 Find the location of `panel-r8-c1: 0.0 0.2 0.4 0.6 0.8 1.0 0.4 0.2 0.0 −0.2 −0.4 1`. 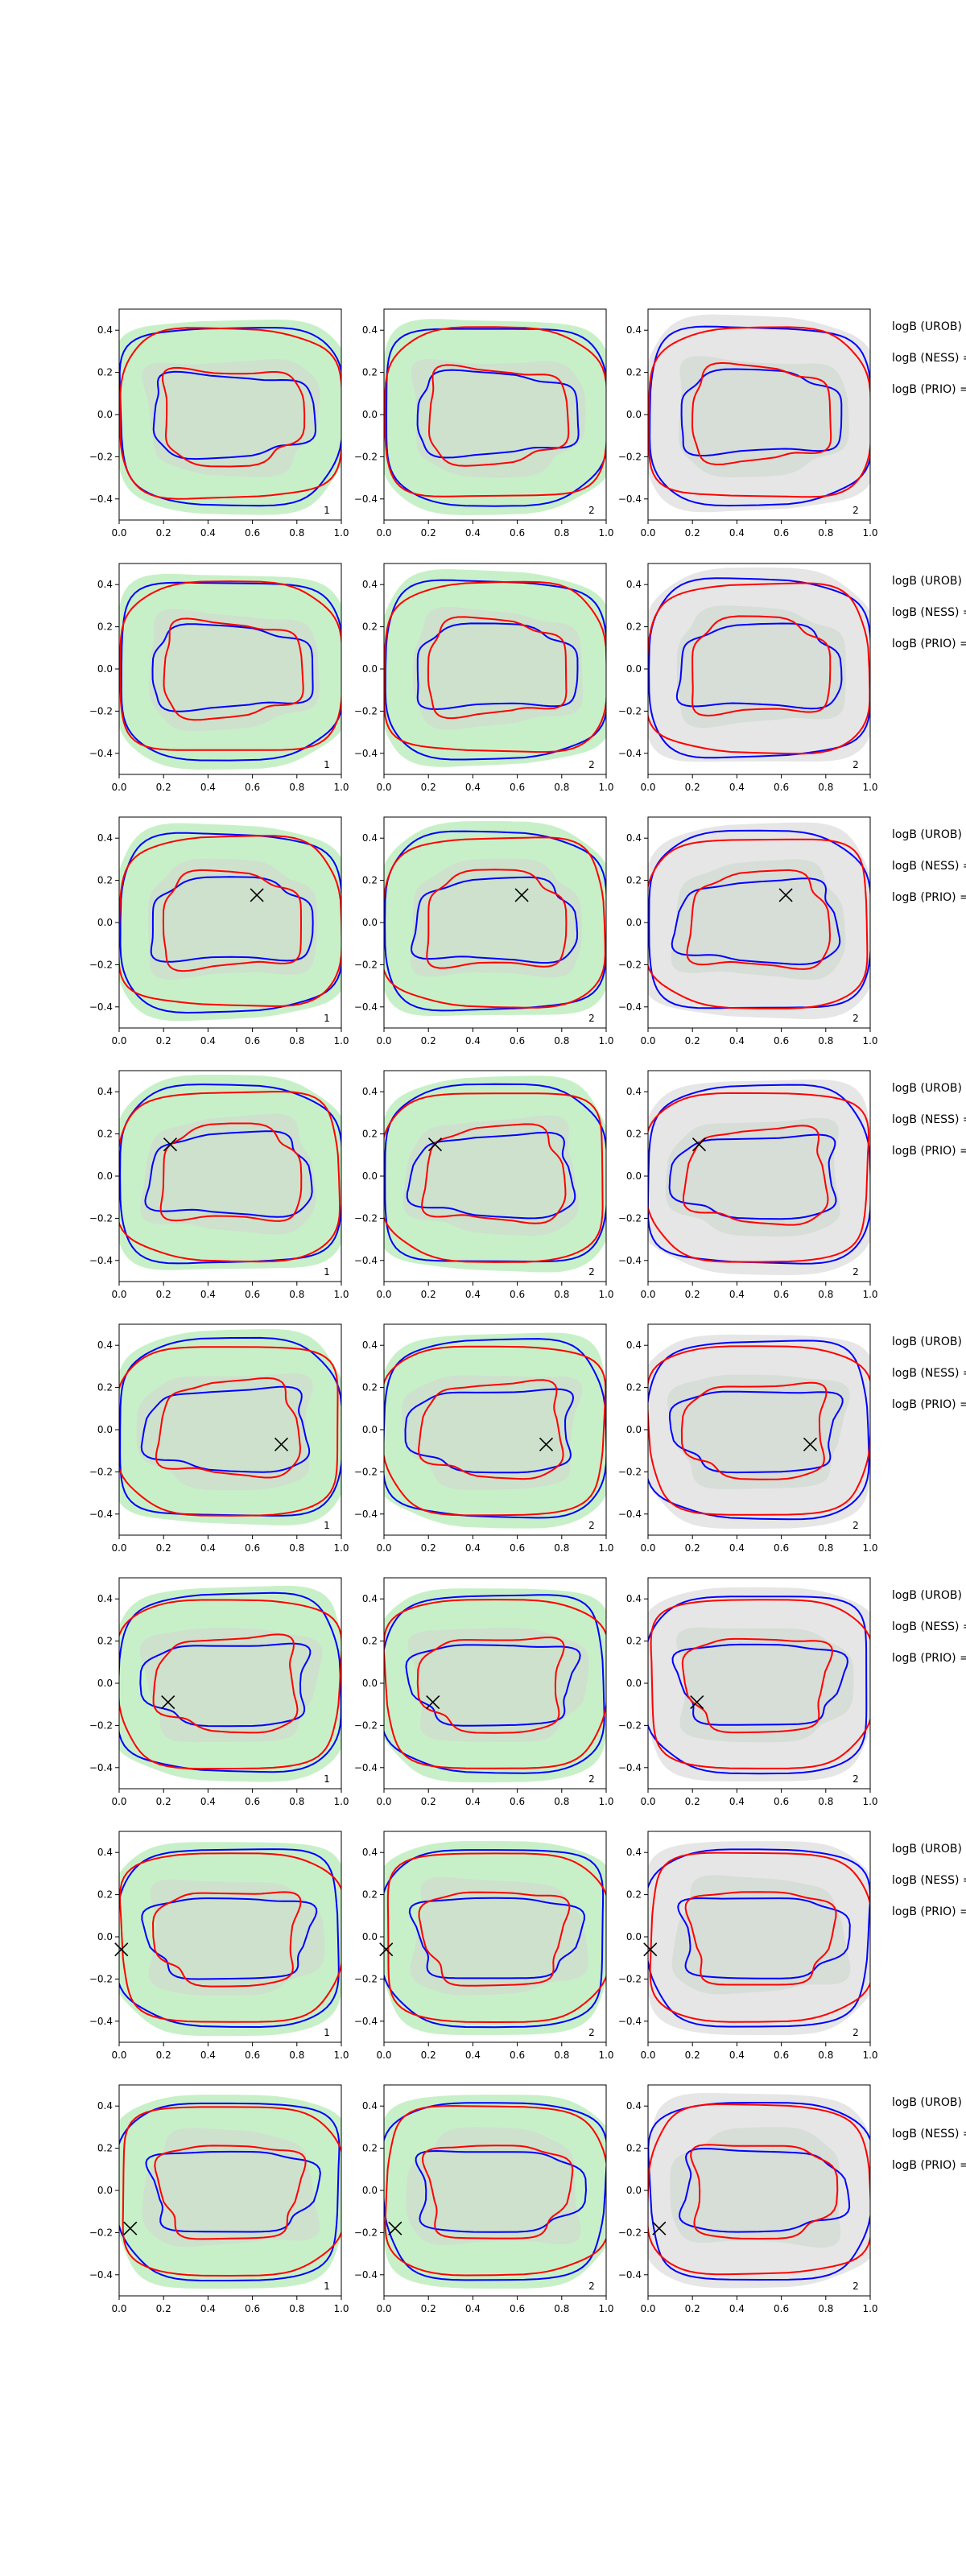

panel-r8-c1: 0.0 0.2 0.4 0.6 0.8 1.0 0.4 0.2 0.0 −0.2 −0.4 1 is located at coordinates (219, 2199).